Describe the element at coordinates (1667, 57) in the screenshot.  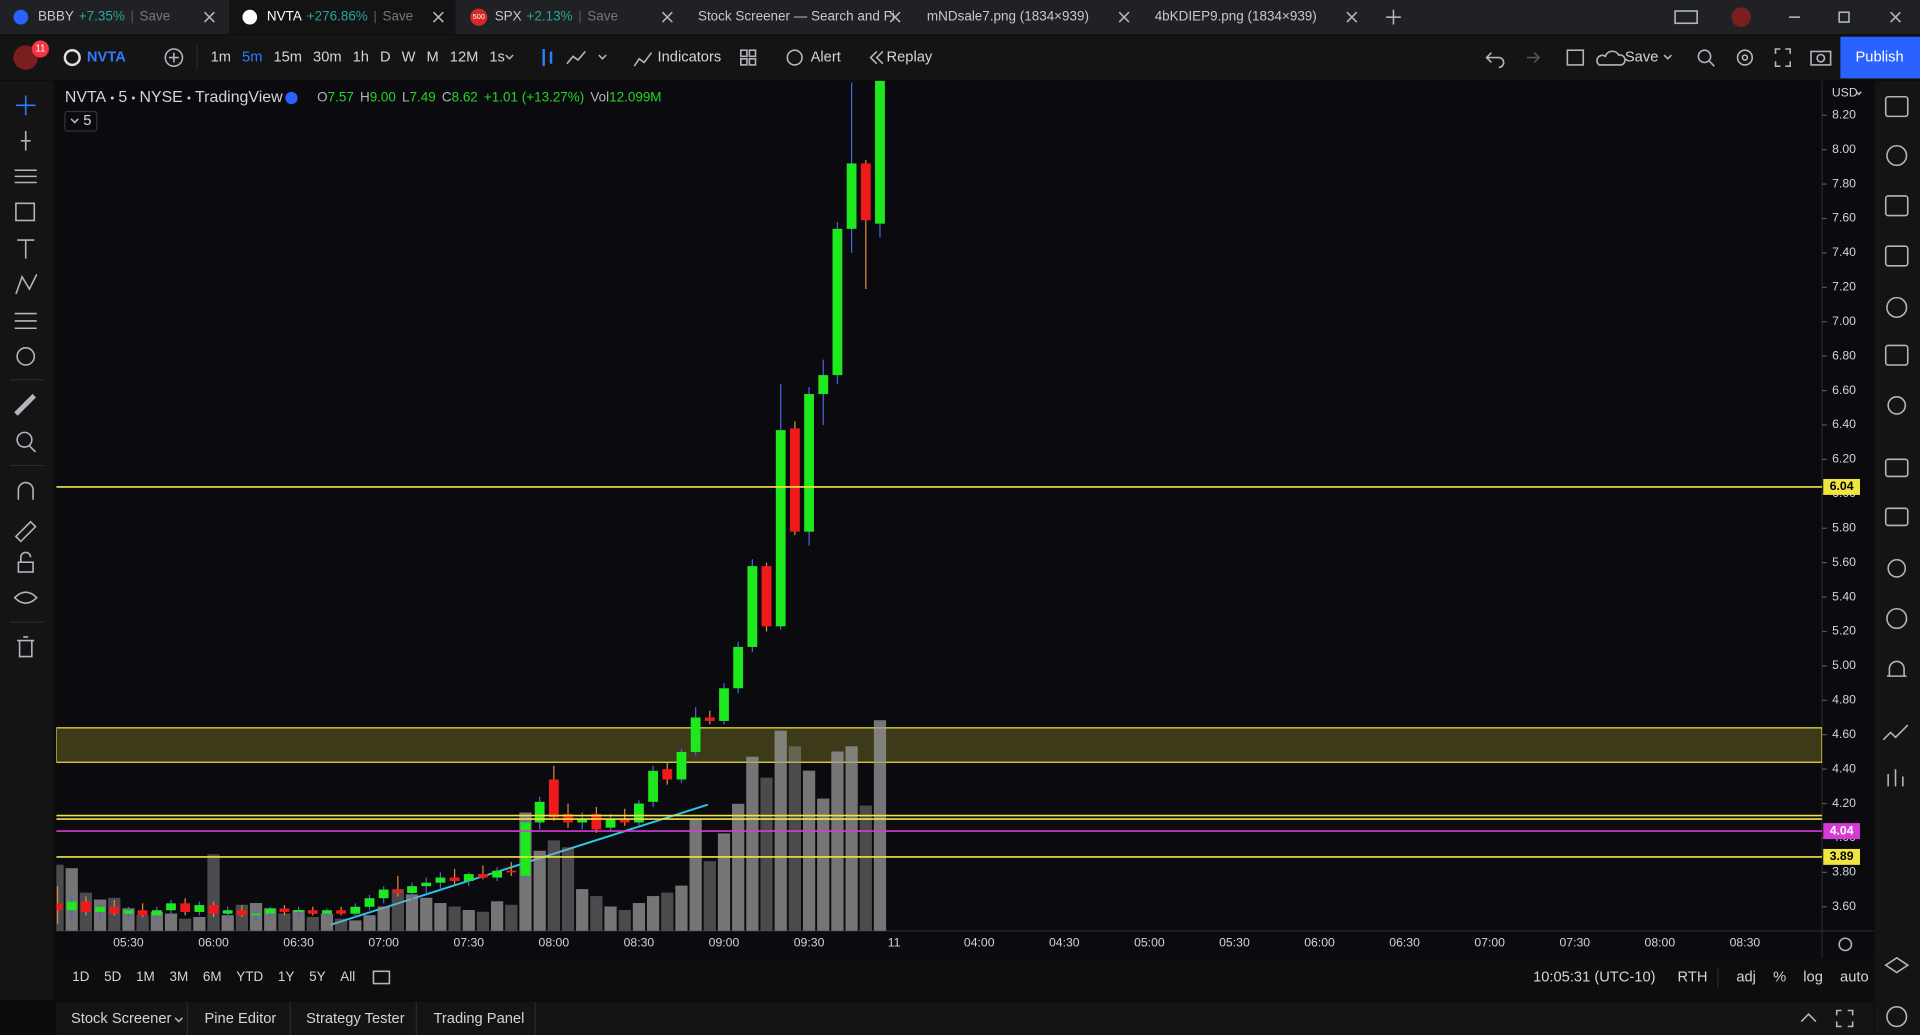
I see `save-dropdown` at that location.